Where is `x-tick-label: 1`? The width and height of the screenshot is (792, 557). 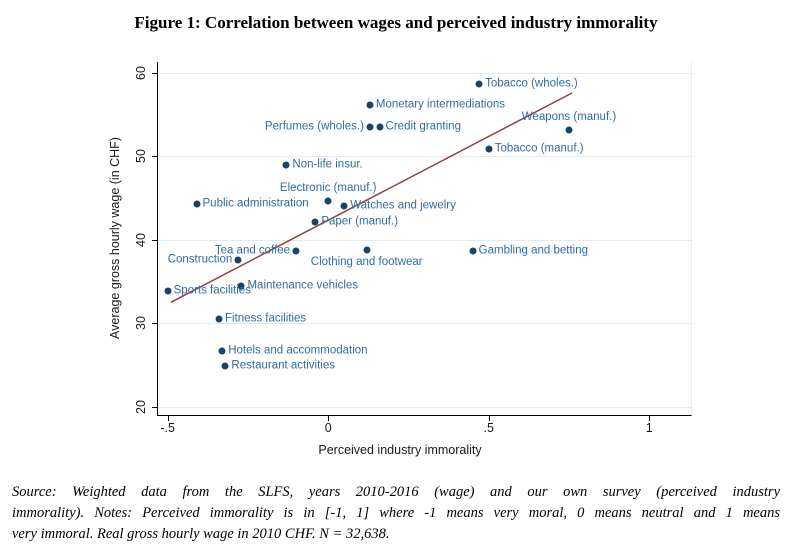
x-tick-label: 1 is located at coordinates (649, 428).